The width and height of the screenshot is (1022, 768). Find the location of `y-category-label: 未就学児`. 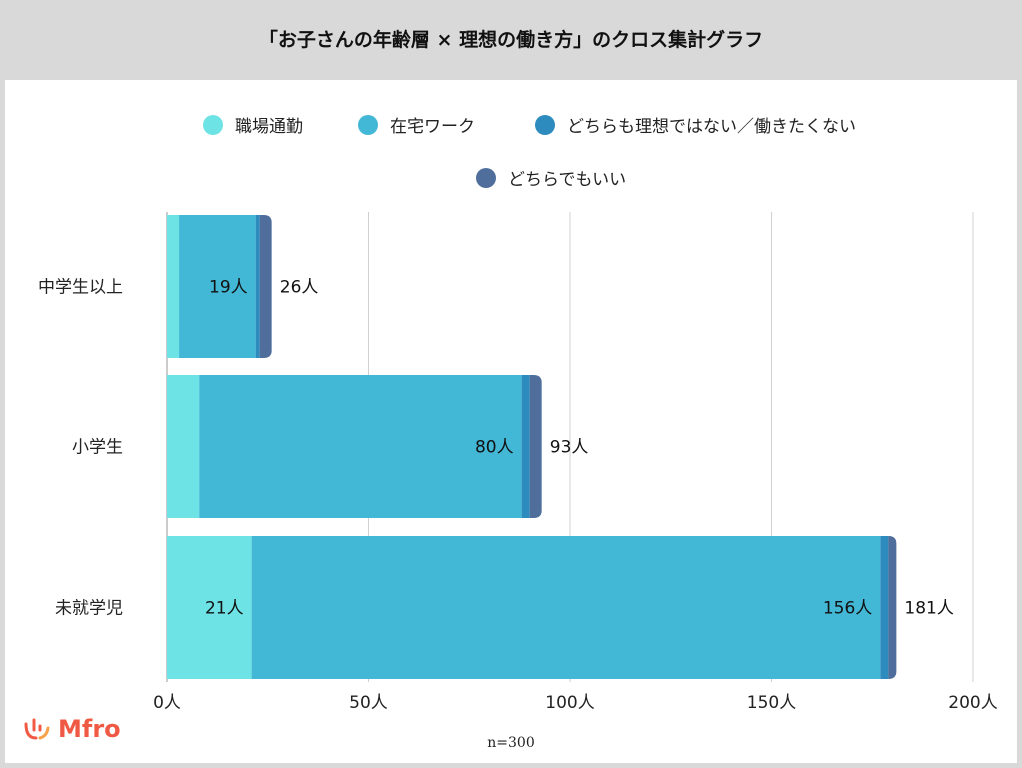

y-category-label: 未就学児 is located at coordinates (89, 609).